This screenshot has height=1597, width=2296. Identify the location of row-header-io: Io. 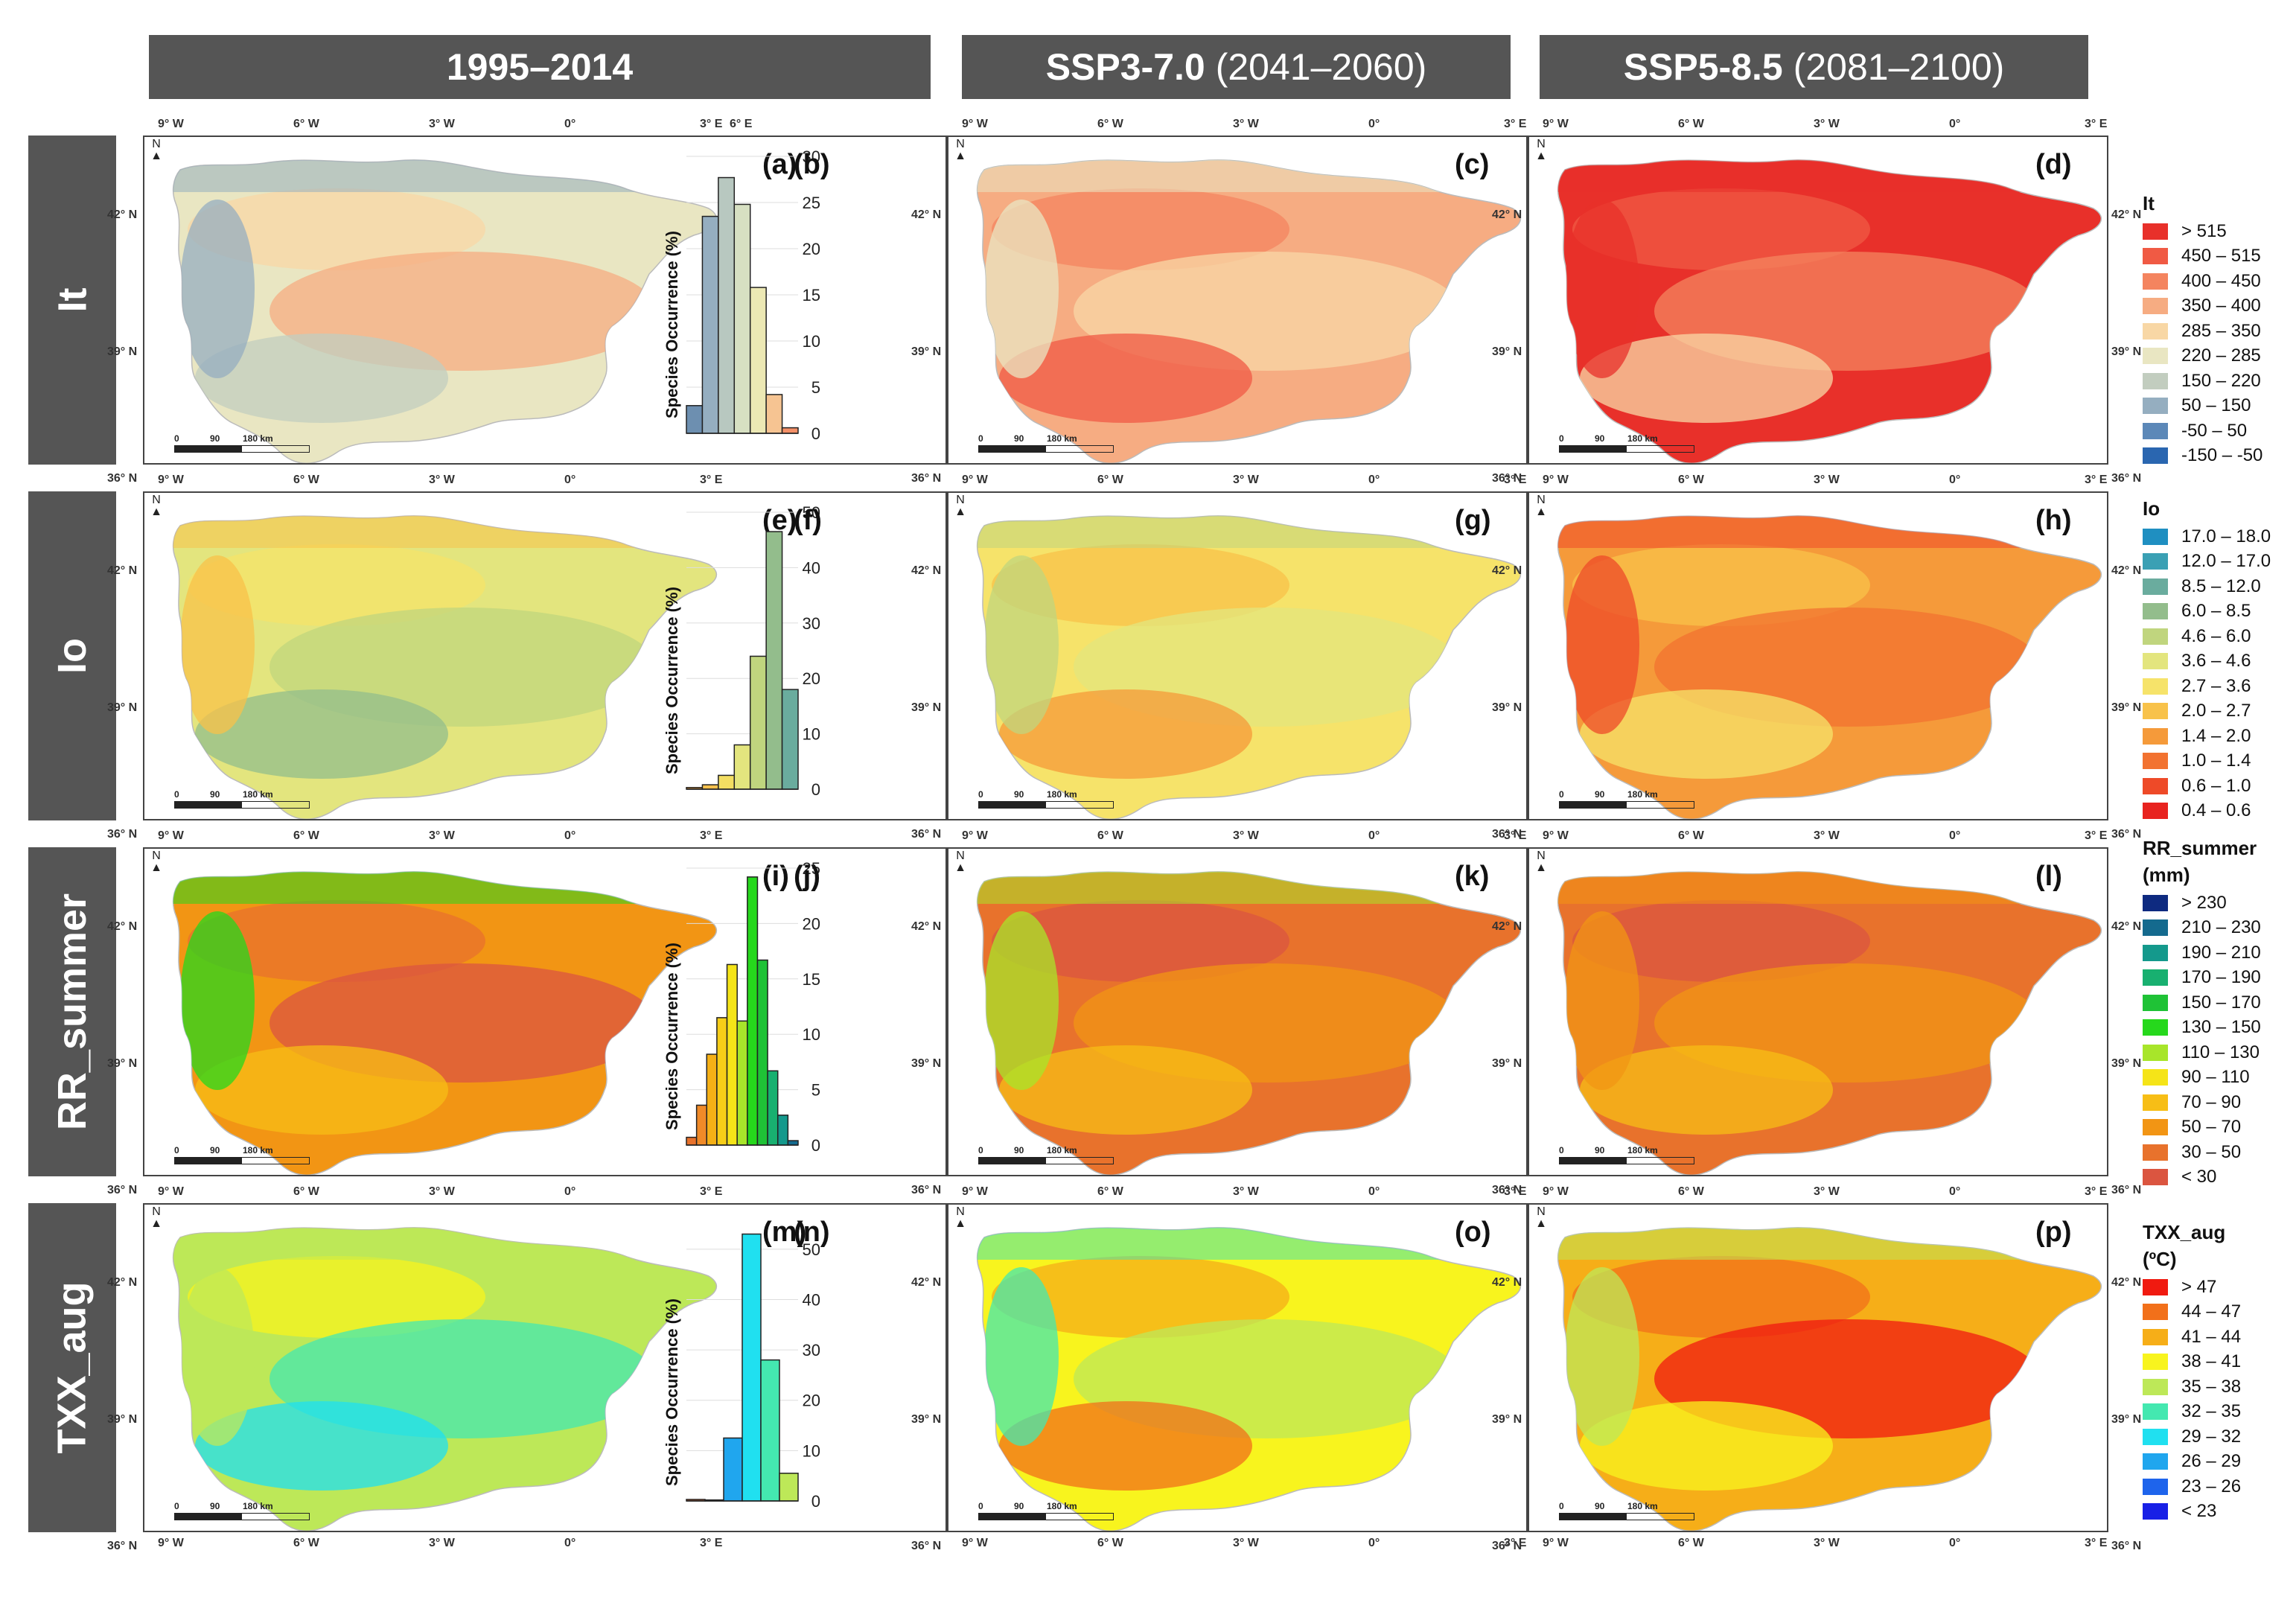
(72, 655).